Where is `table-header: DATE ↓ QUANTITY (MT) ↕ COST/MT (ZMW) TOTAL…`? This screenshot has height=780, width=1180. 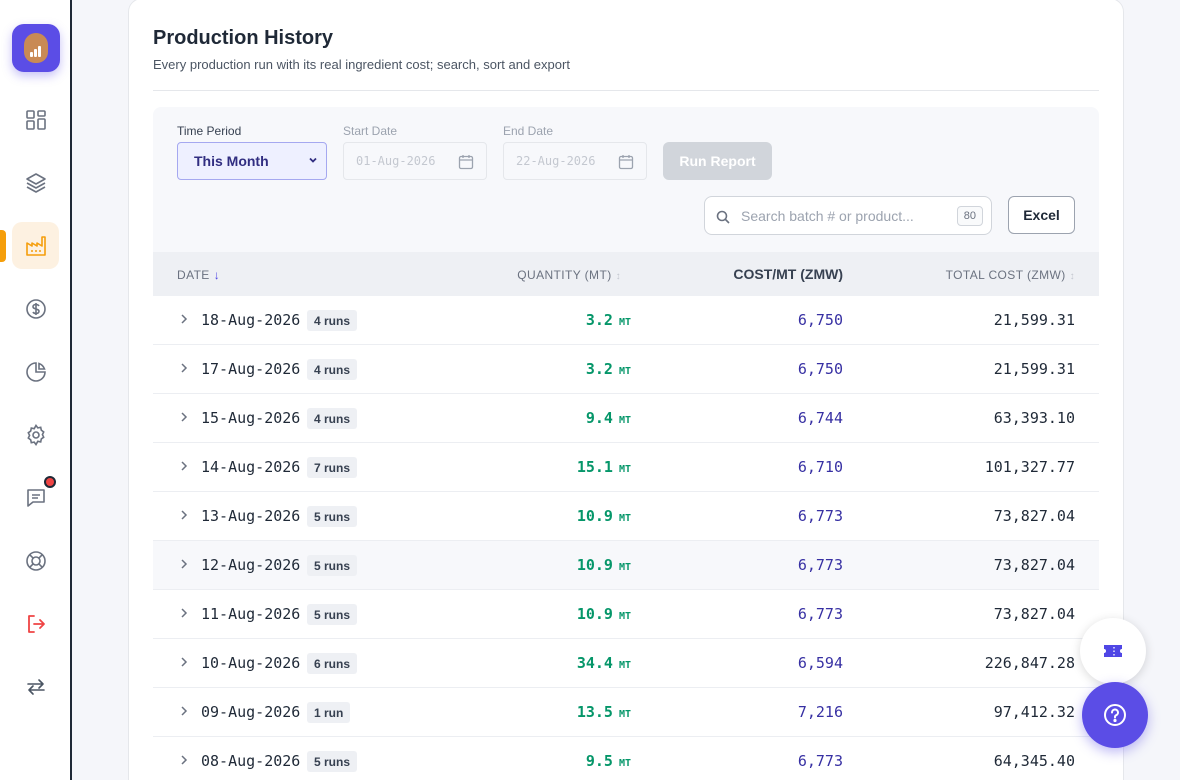 table-header: DATE ↓ QUANTITY (MT) ↕ COST/MT (ZMW) TOTAL… is located at coordinates (626, 274).